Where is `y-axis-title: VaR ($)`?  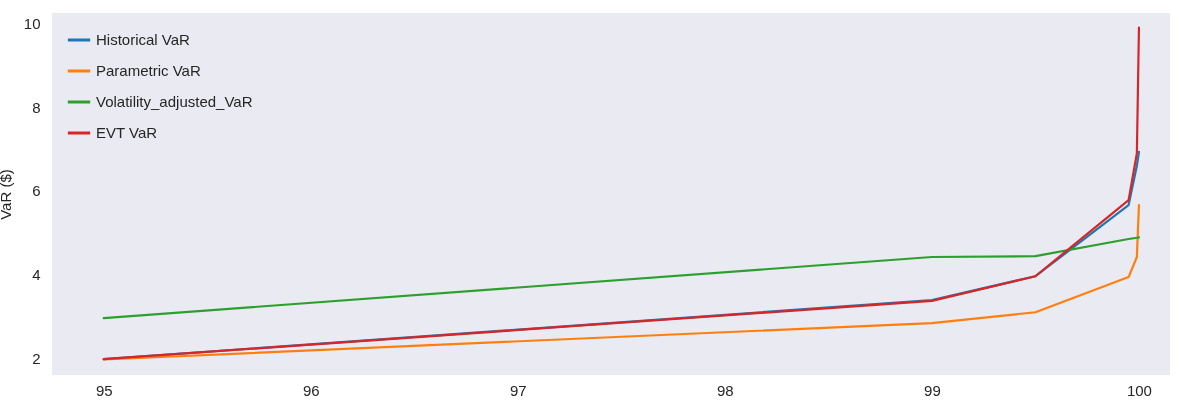 y-axis-title: VaR ($) is located at coordinates (7, 194).